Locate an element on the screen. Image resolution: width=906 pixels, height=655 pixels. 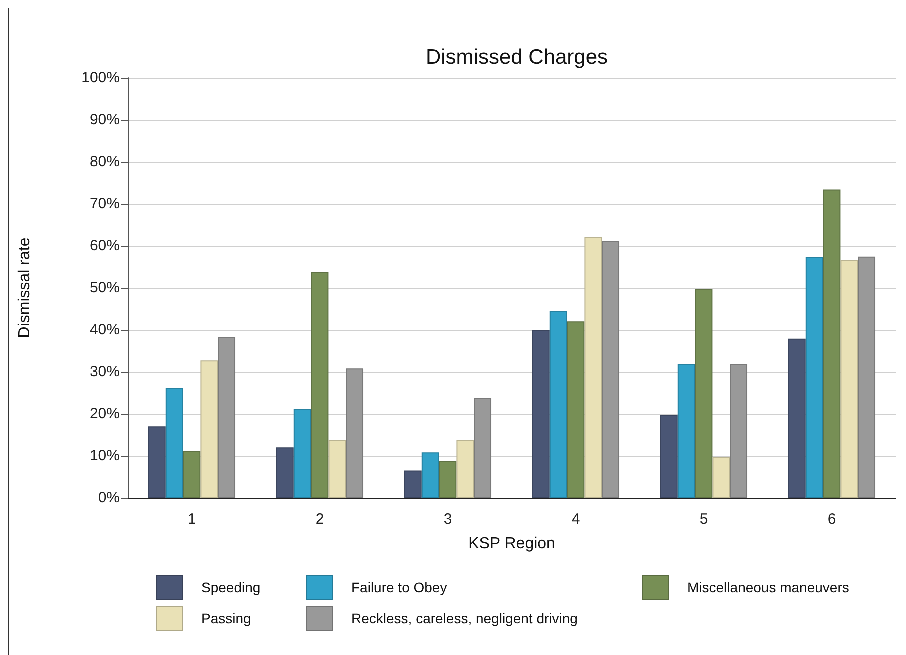
legend-label: Miscellaneous maneuvers is located at coordinates (769, 588).